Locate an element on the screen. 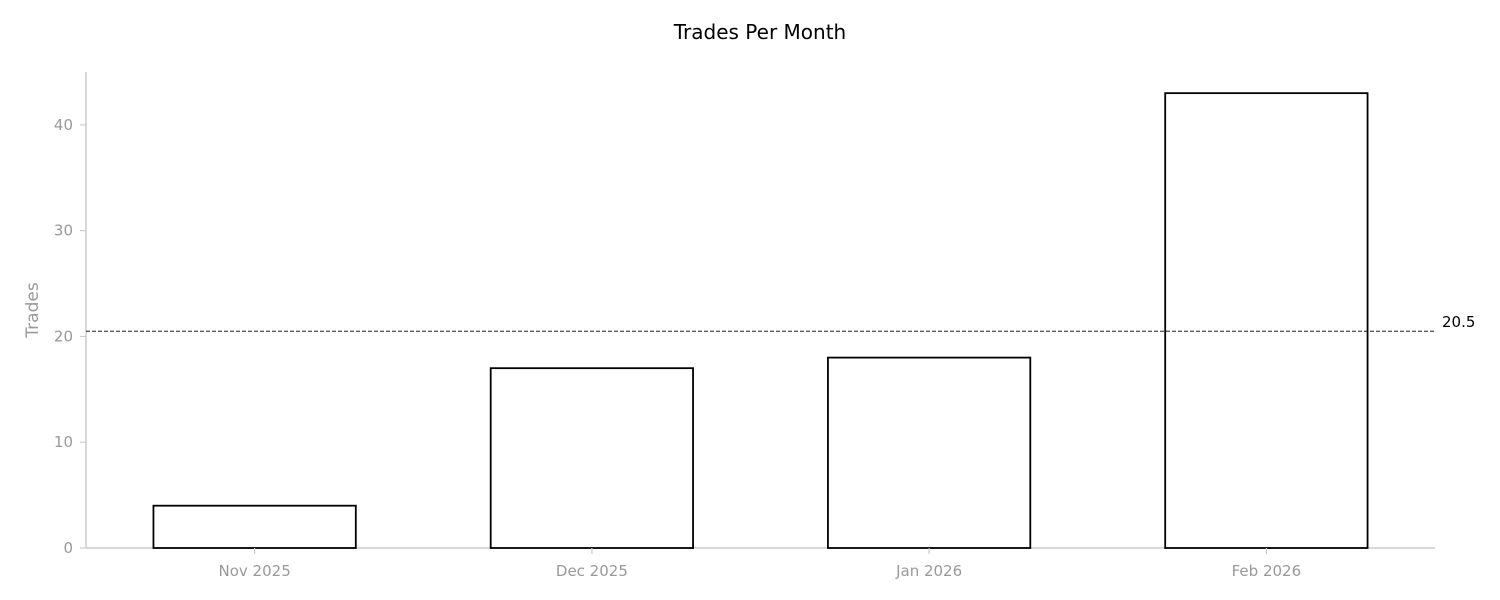  y-tick-label: 20 is located at coordinates (63, 336).